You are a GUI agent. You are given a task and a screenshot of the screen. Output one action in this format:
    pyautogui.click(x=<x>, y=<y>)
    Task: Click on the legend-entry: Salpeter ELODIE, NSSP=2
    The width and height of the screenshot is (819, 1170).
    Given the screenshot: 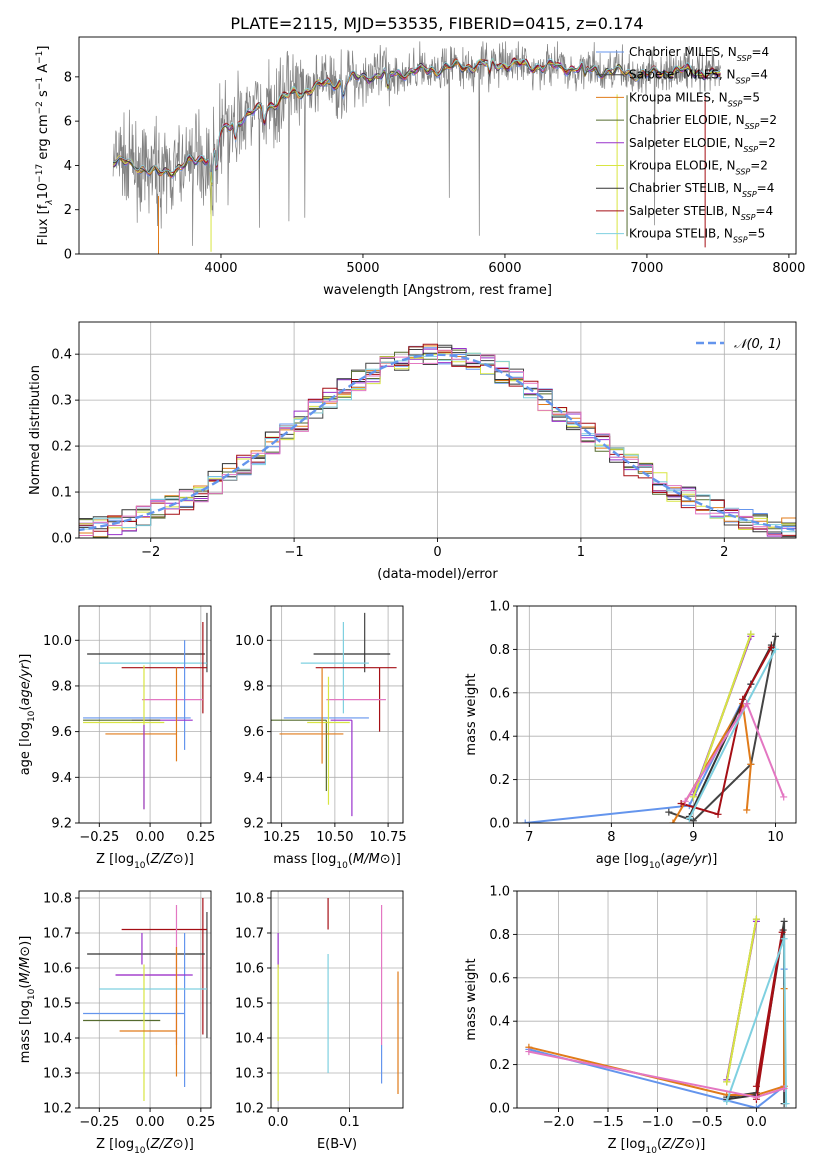 What is the action you would take?
    pyautogui.click(x=702, y=145)
    